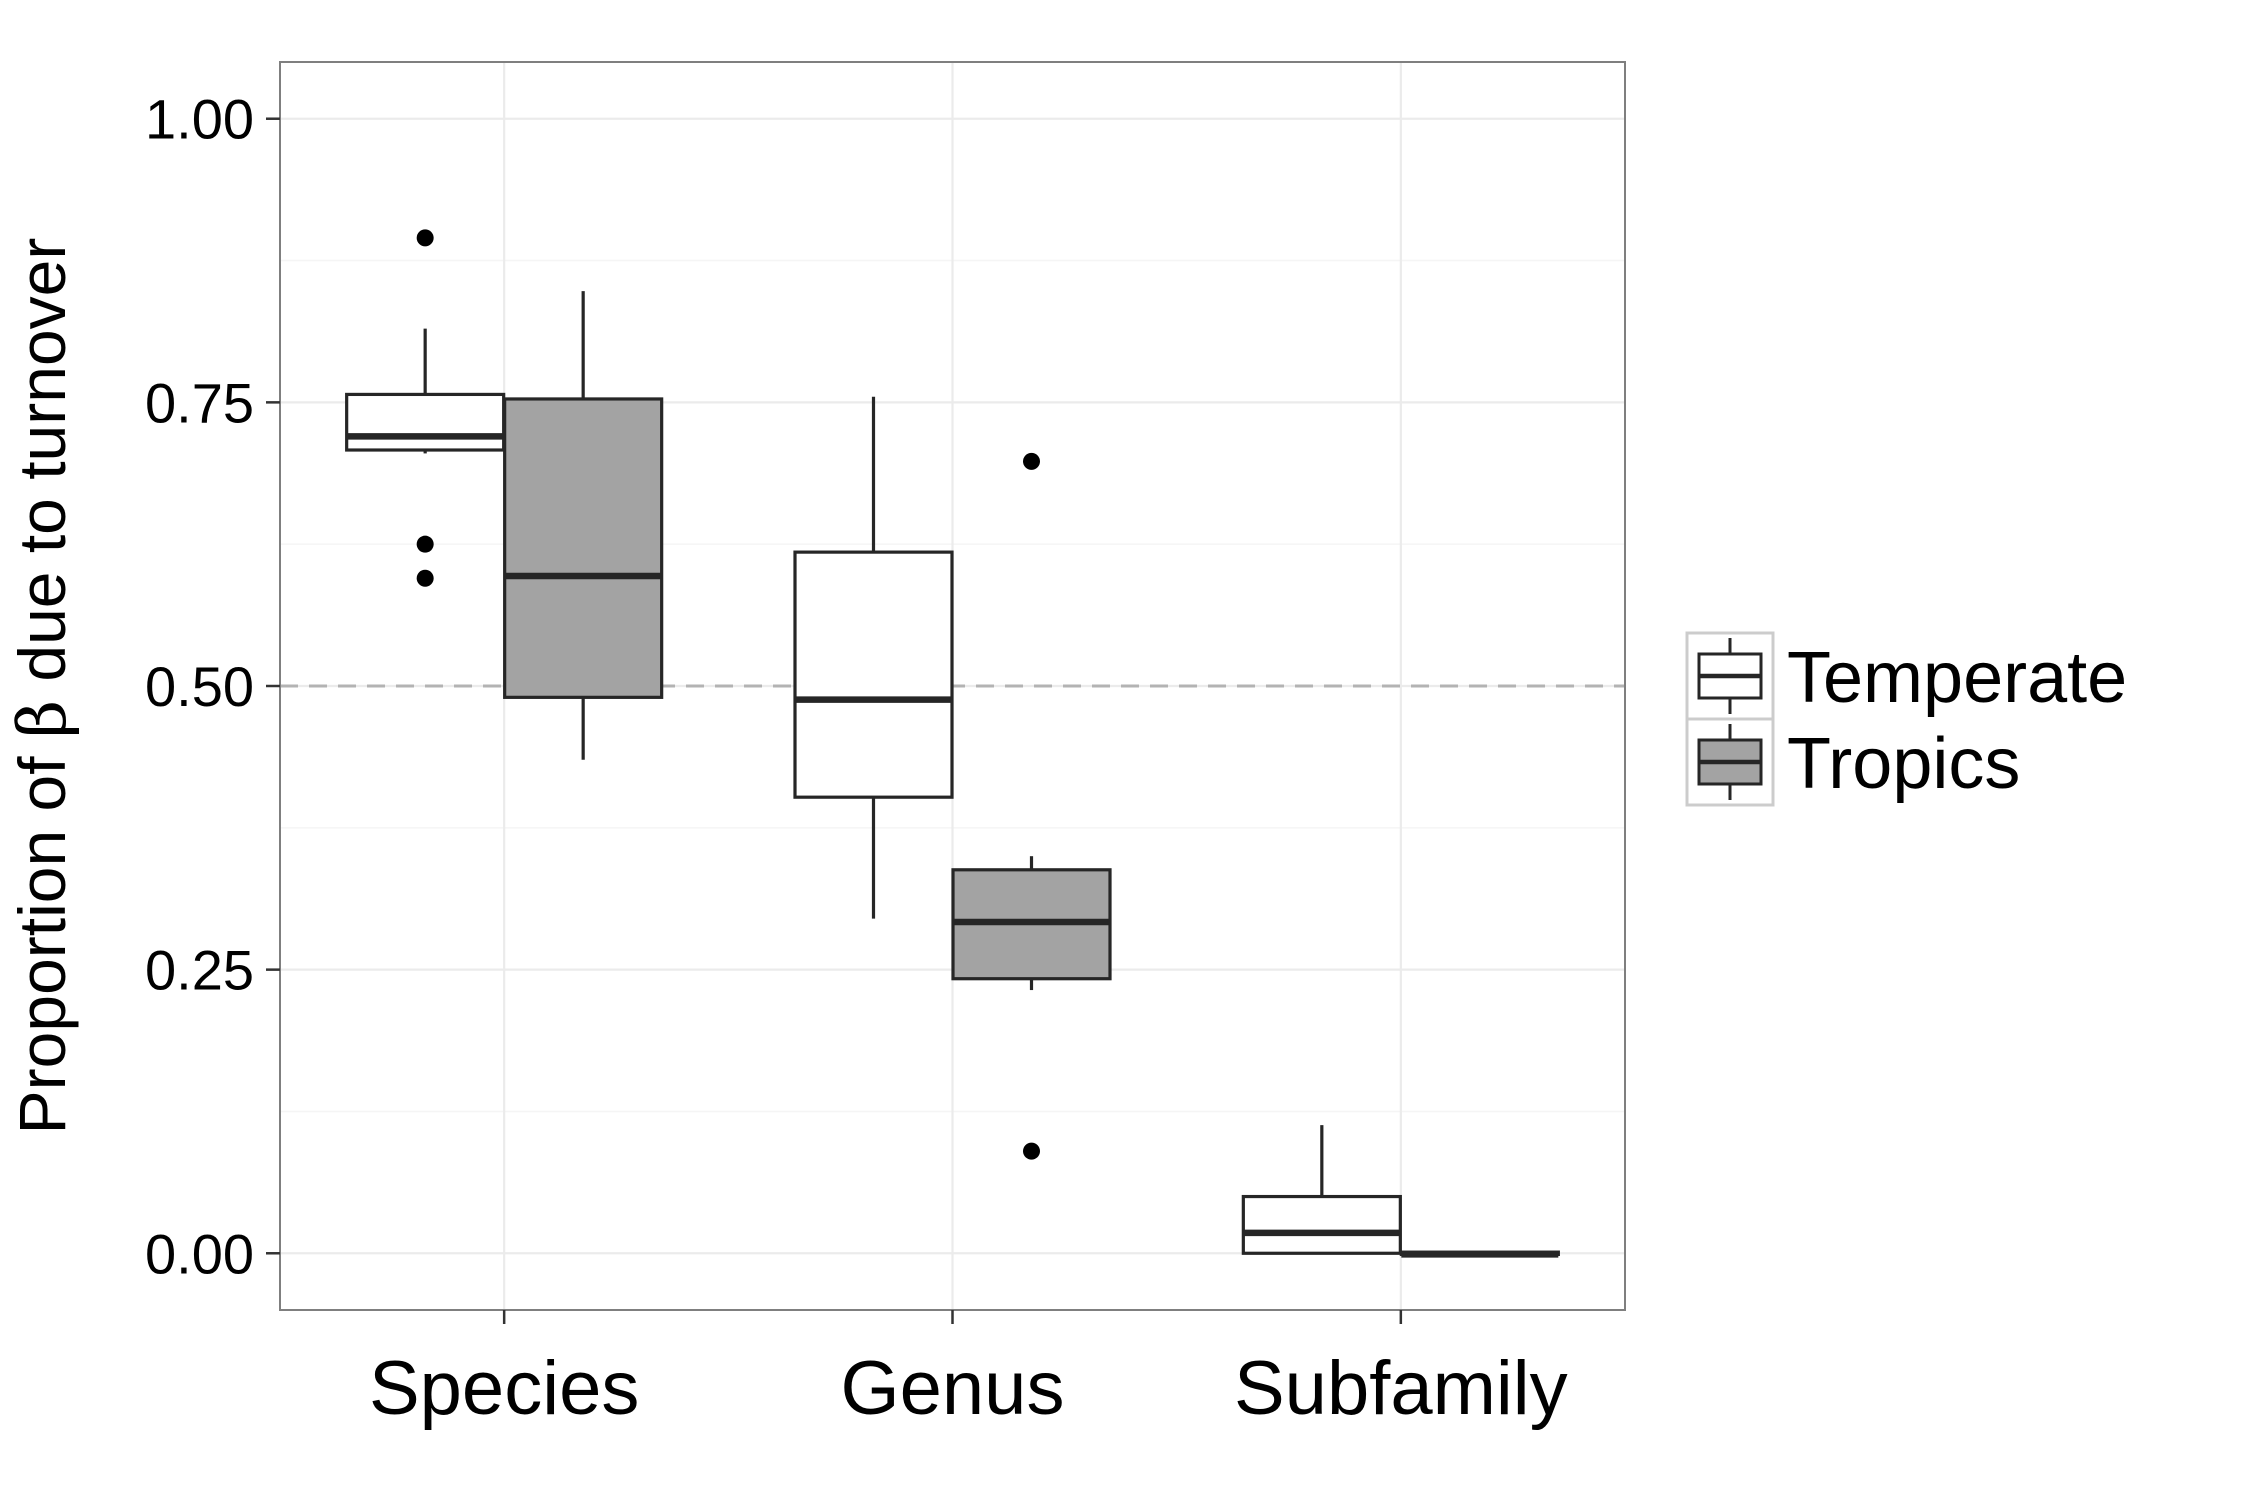 The image size is (2250, 1500). I want to click on beta-symbol: β, so click(42, 719).